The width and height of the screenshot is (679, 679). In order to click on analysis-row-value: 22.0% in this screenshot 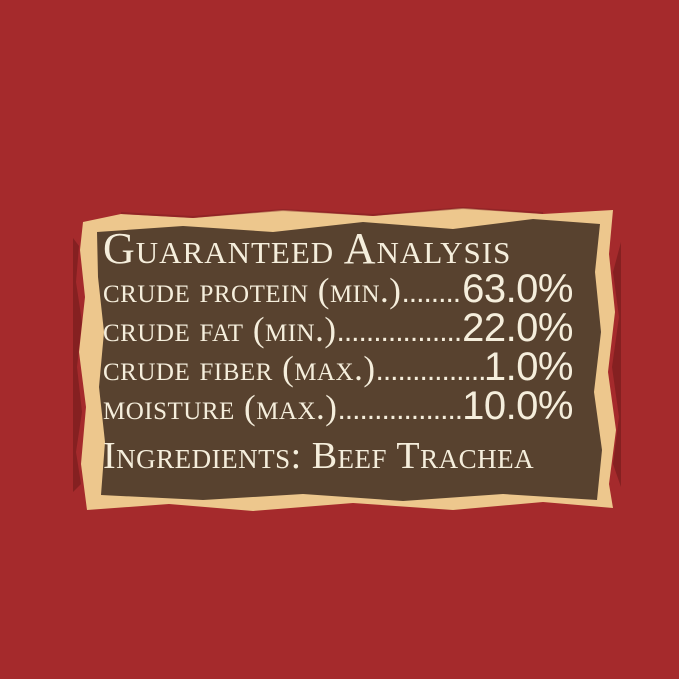, I will do `click(517, 328)`.